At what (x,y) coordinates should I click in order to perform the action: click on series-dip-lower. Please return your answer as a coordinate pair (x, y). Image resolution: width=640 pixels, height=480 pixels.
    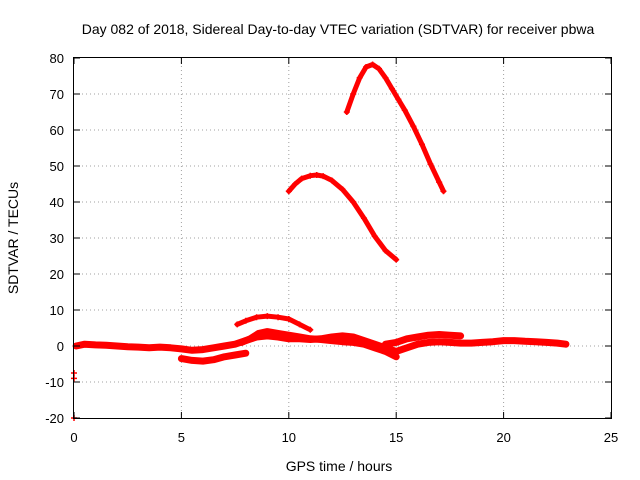
    Looking at the image, I should click on (213, 357).